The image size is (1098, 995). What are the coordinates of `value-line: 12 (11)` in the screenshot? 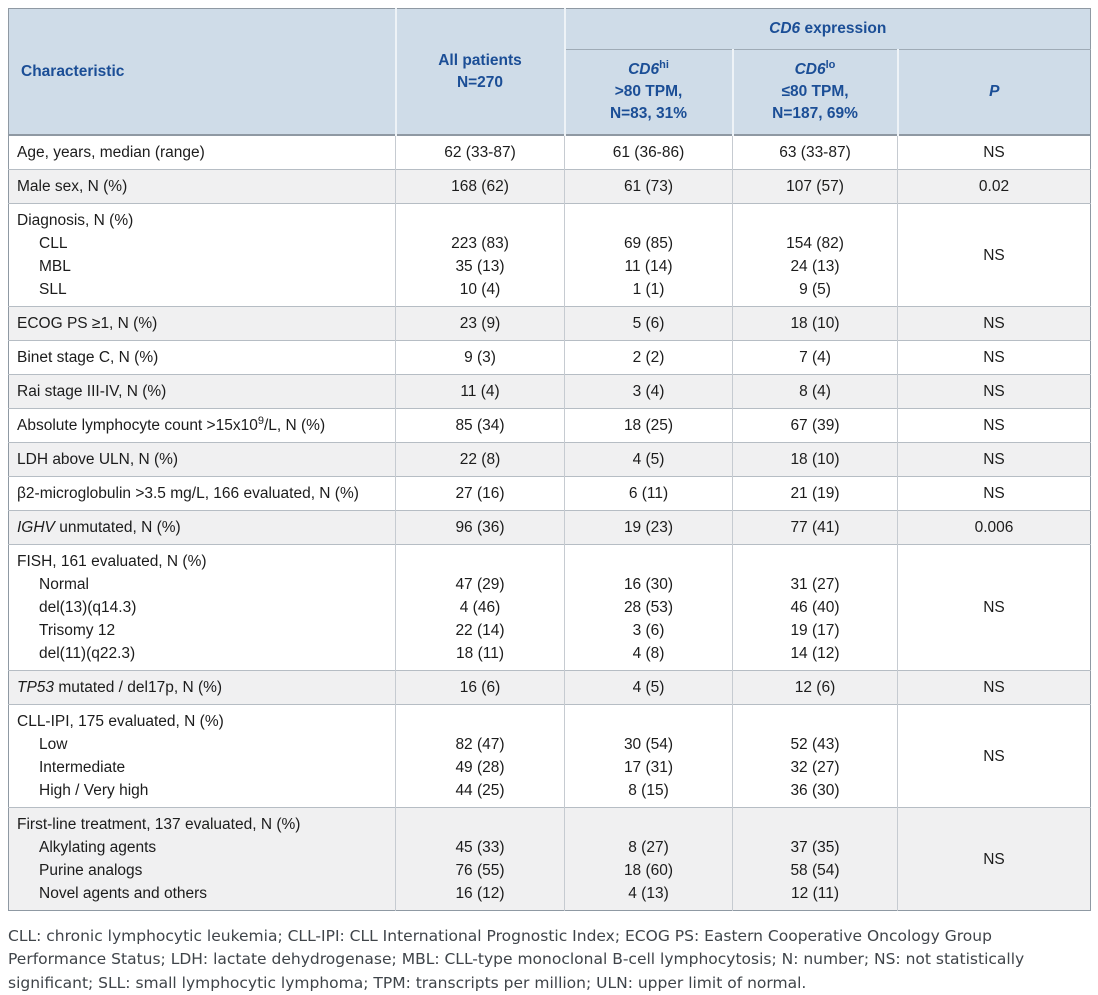 It's located at (815, 893).